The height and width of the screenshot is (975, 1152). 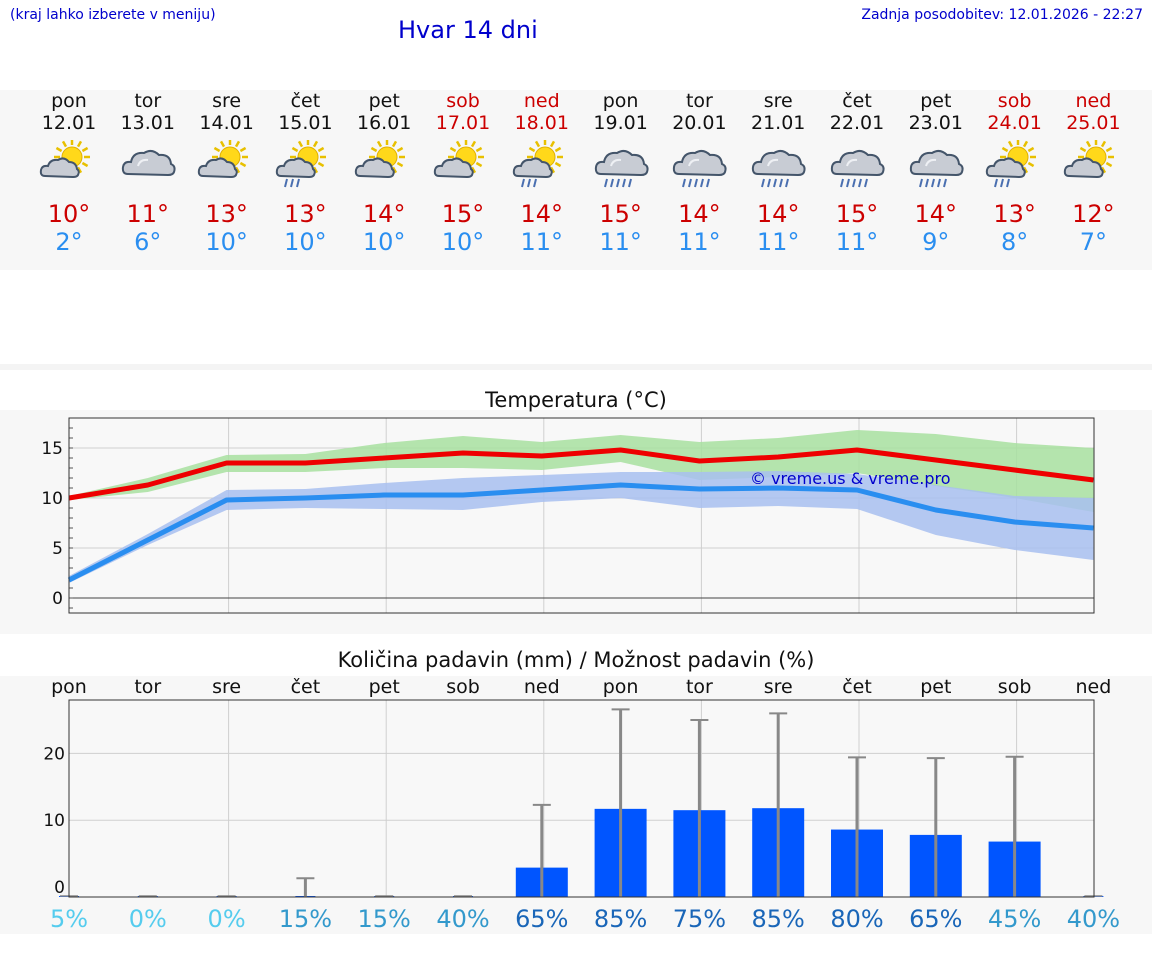 I want to click on forecast-day: pet 23.01 14° 9°, so click(x=936, y=173).